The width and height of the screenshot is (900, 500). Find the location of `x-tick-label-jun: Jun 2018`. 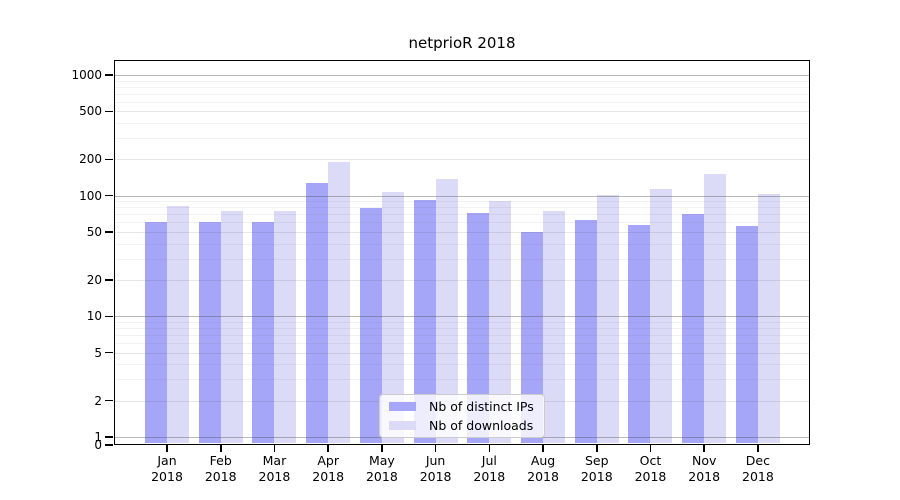

x-tick-label-jun: Jun 2018 is located at coordinates (435, 468).